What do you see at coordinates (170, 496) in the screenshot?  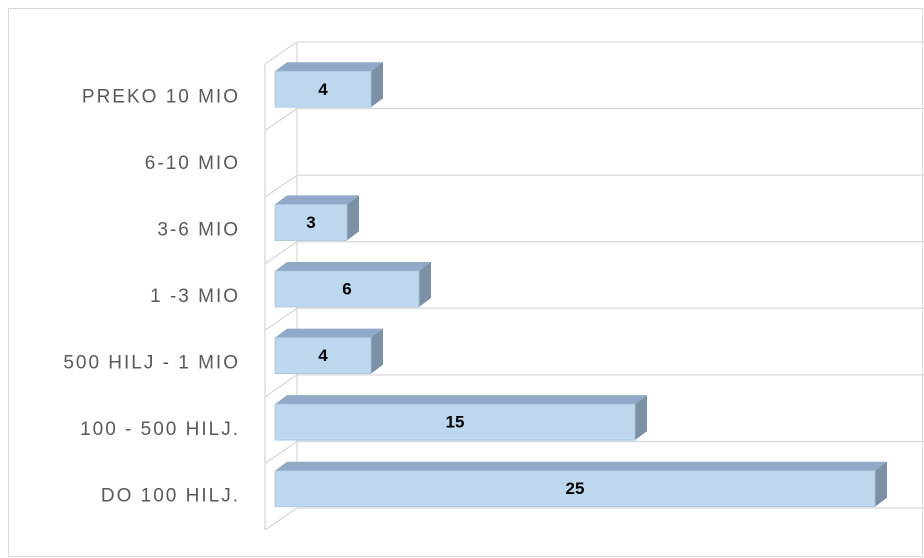 I see `y-tick-label: DO 100 HILJ.` at bounding box center [170, 496].